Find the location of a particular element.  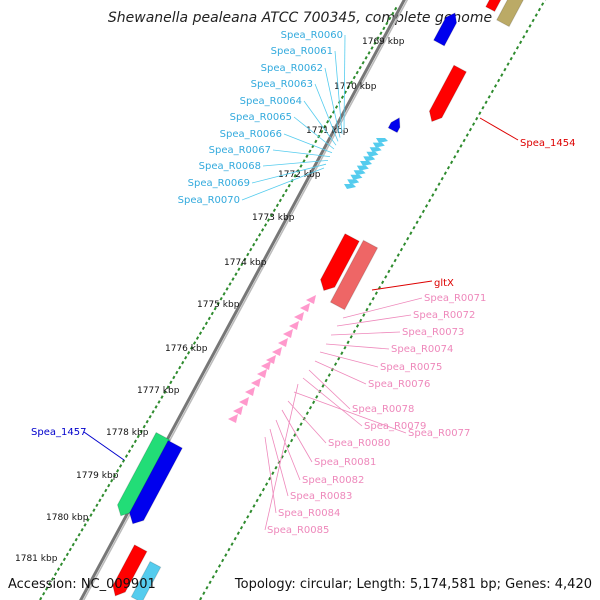

trna-label: Spea_R0081 is located at coordinates (345, 462).